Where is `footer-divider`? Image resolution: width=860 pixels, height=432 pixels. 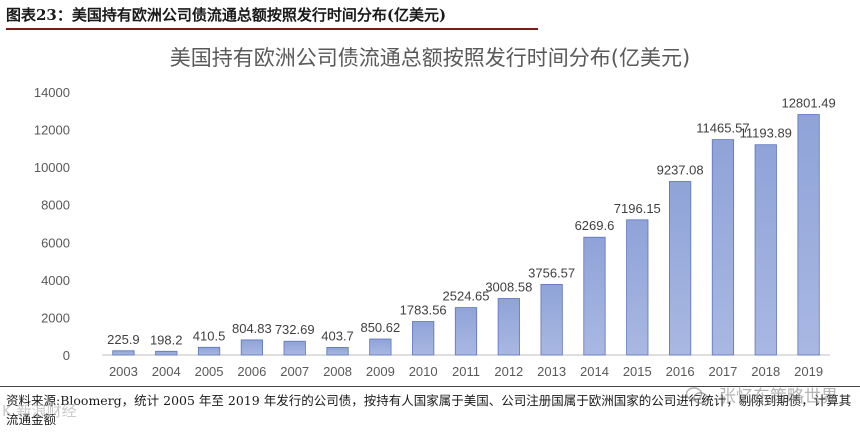
footer-divider is located at coordinates (430, 386).